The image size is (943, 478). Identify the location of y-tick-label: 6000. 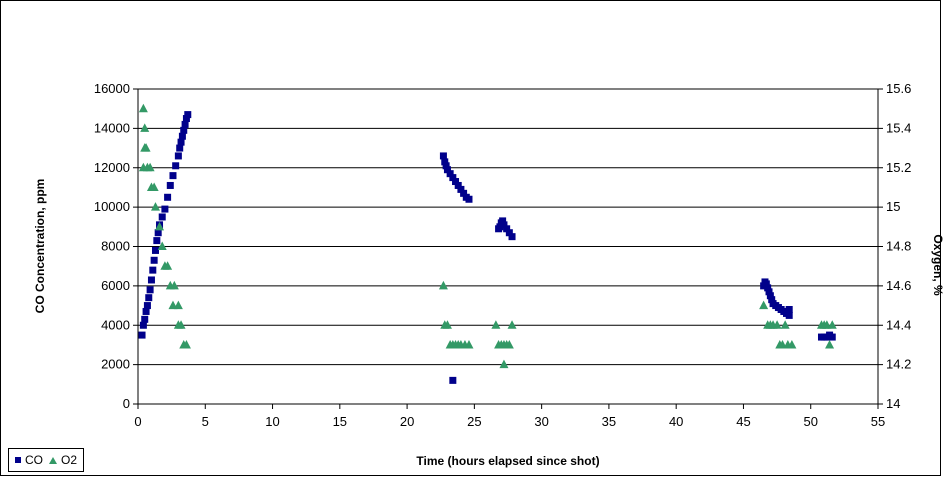
(115, 285).